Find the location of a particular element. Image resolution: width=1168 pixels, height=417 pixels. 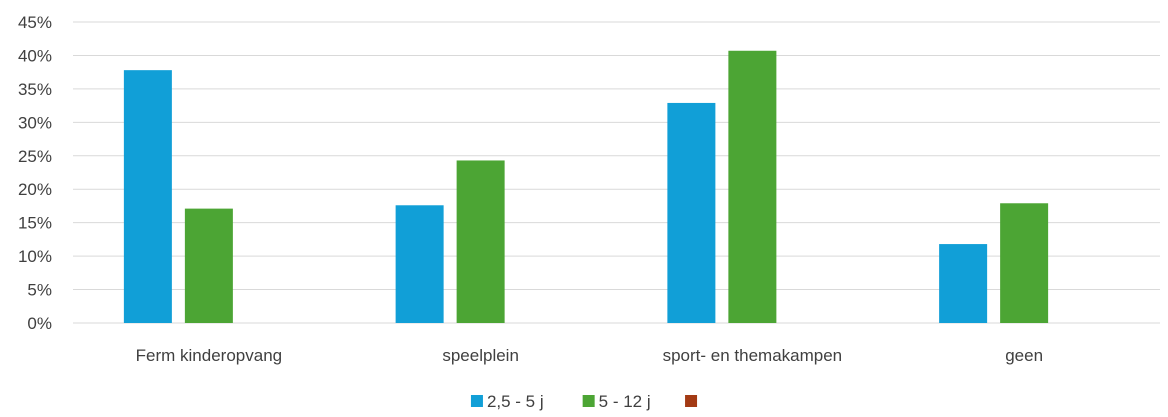

y-tick-label: 20% is located at coordinates (35, 189).